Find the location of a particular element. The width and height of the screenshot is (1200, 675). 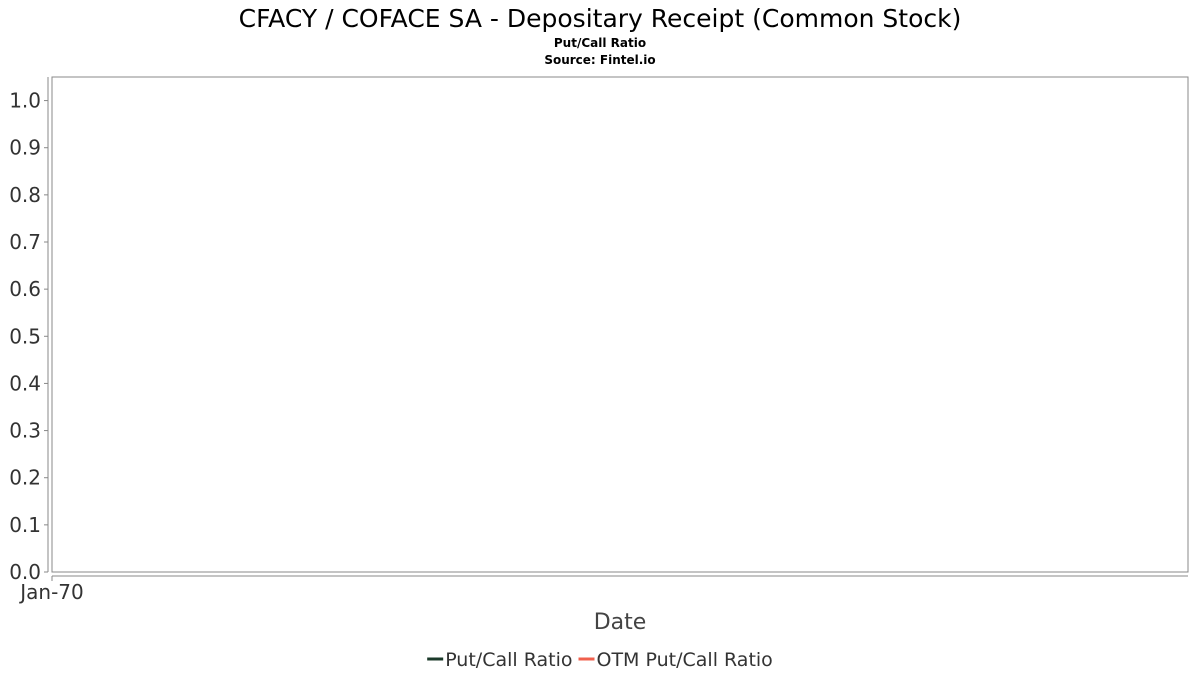

y-tick-label: 0.5 is located at coordinates (25, 336).